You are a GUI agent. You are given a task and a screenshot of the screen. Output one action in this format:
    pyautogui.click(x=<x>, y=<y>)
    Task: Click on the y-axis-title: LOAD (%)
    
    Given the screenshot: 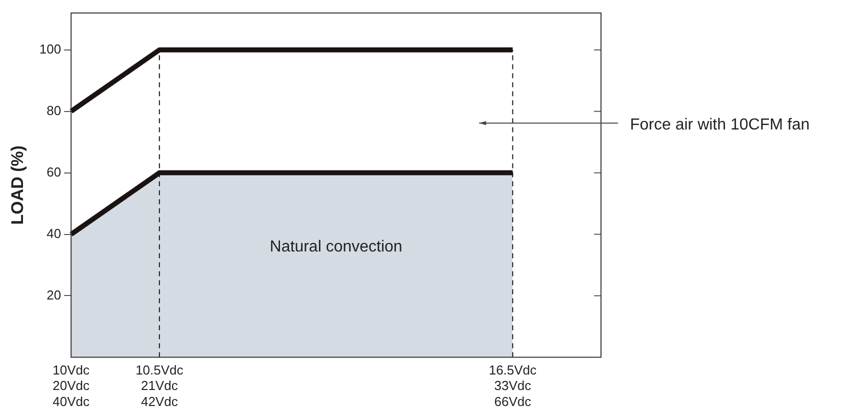 What is the action you would take?
    pyautogui.click(x=17, y=185)
    